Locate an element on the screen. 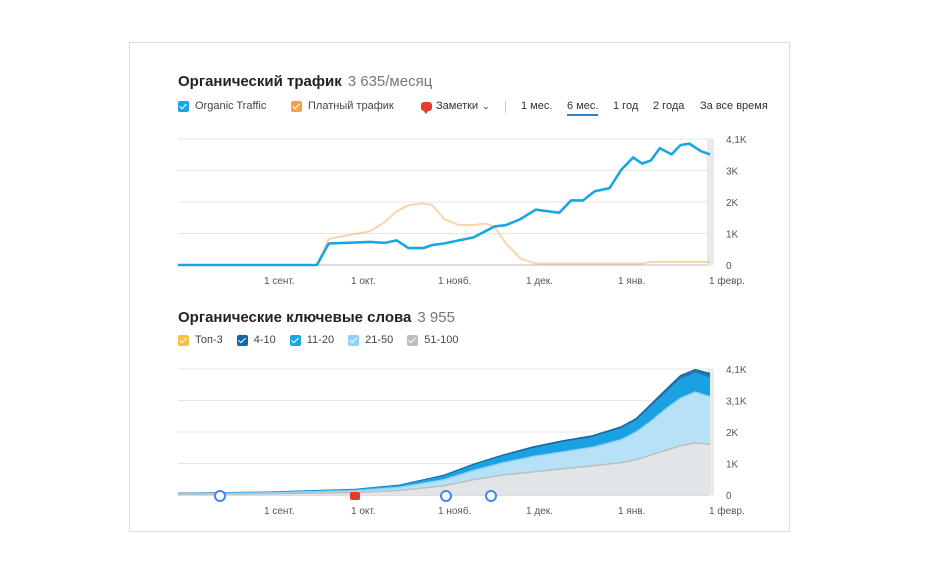 The width and height of the screenshot is (930, 581). keywords-value: 3 955 is located at coordinates (436, 317).